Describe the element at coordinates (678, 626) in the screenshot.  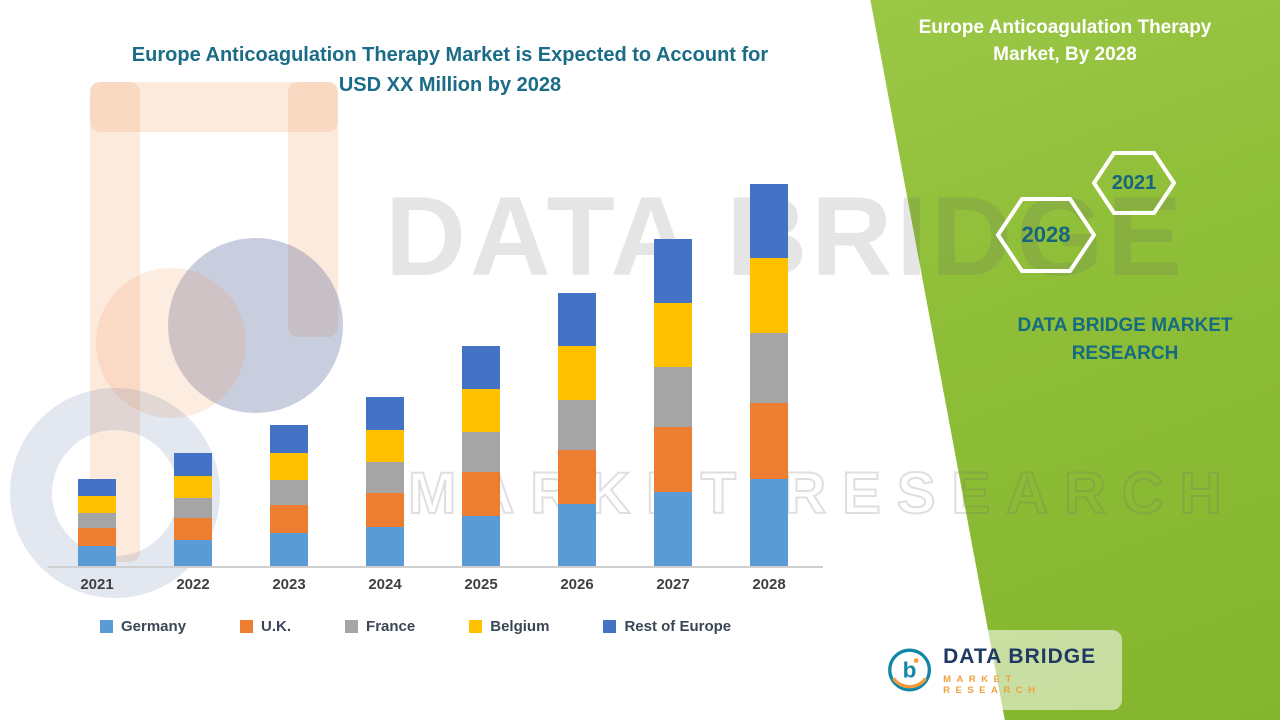
I see `legend-label-rest-of-europe: Rest of Europe` at that location.